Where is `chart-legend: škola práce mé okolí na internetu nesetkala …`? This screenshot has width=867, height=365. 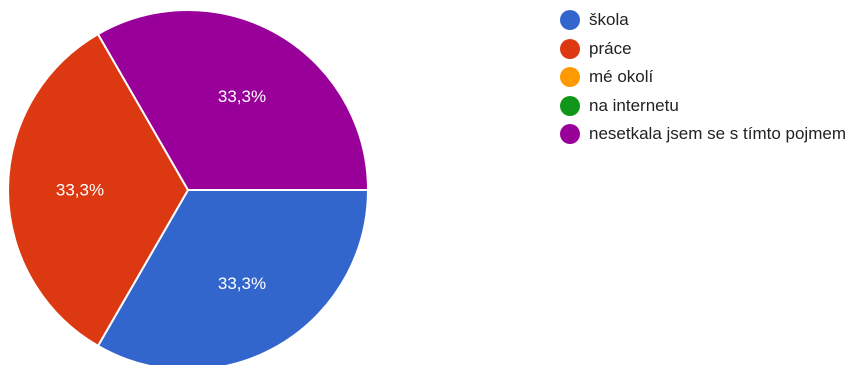
chart-legend: škola práce mé okolí na internetu nesetkala … is located at coordinates (710, 81).